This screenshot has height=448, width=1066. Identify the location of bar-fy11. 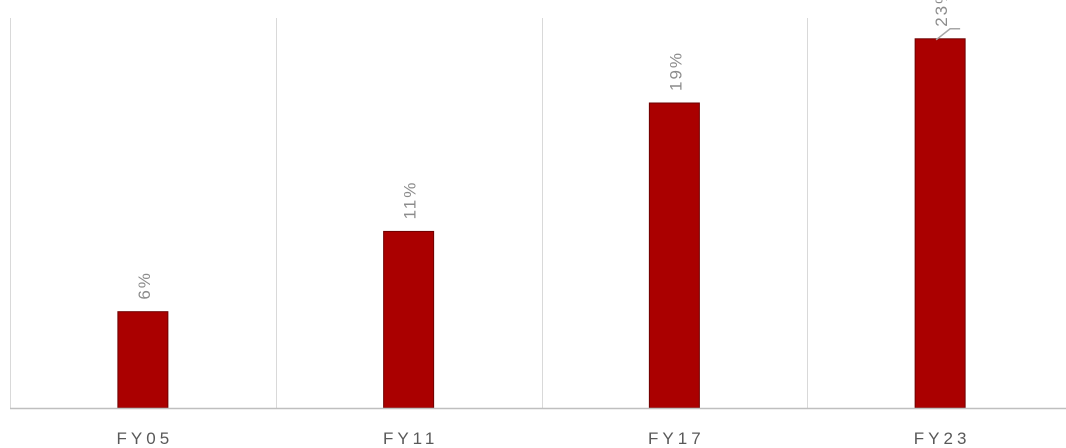
(409, 319).